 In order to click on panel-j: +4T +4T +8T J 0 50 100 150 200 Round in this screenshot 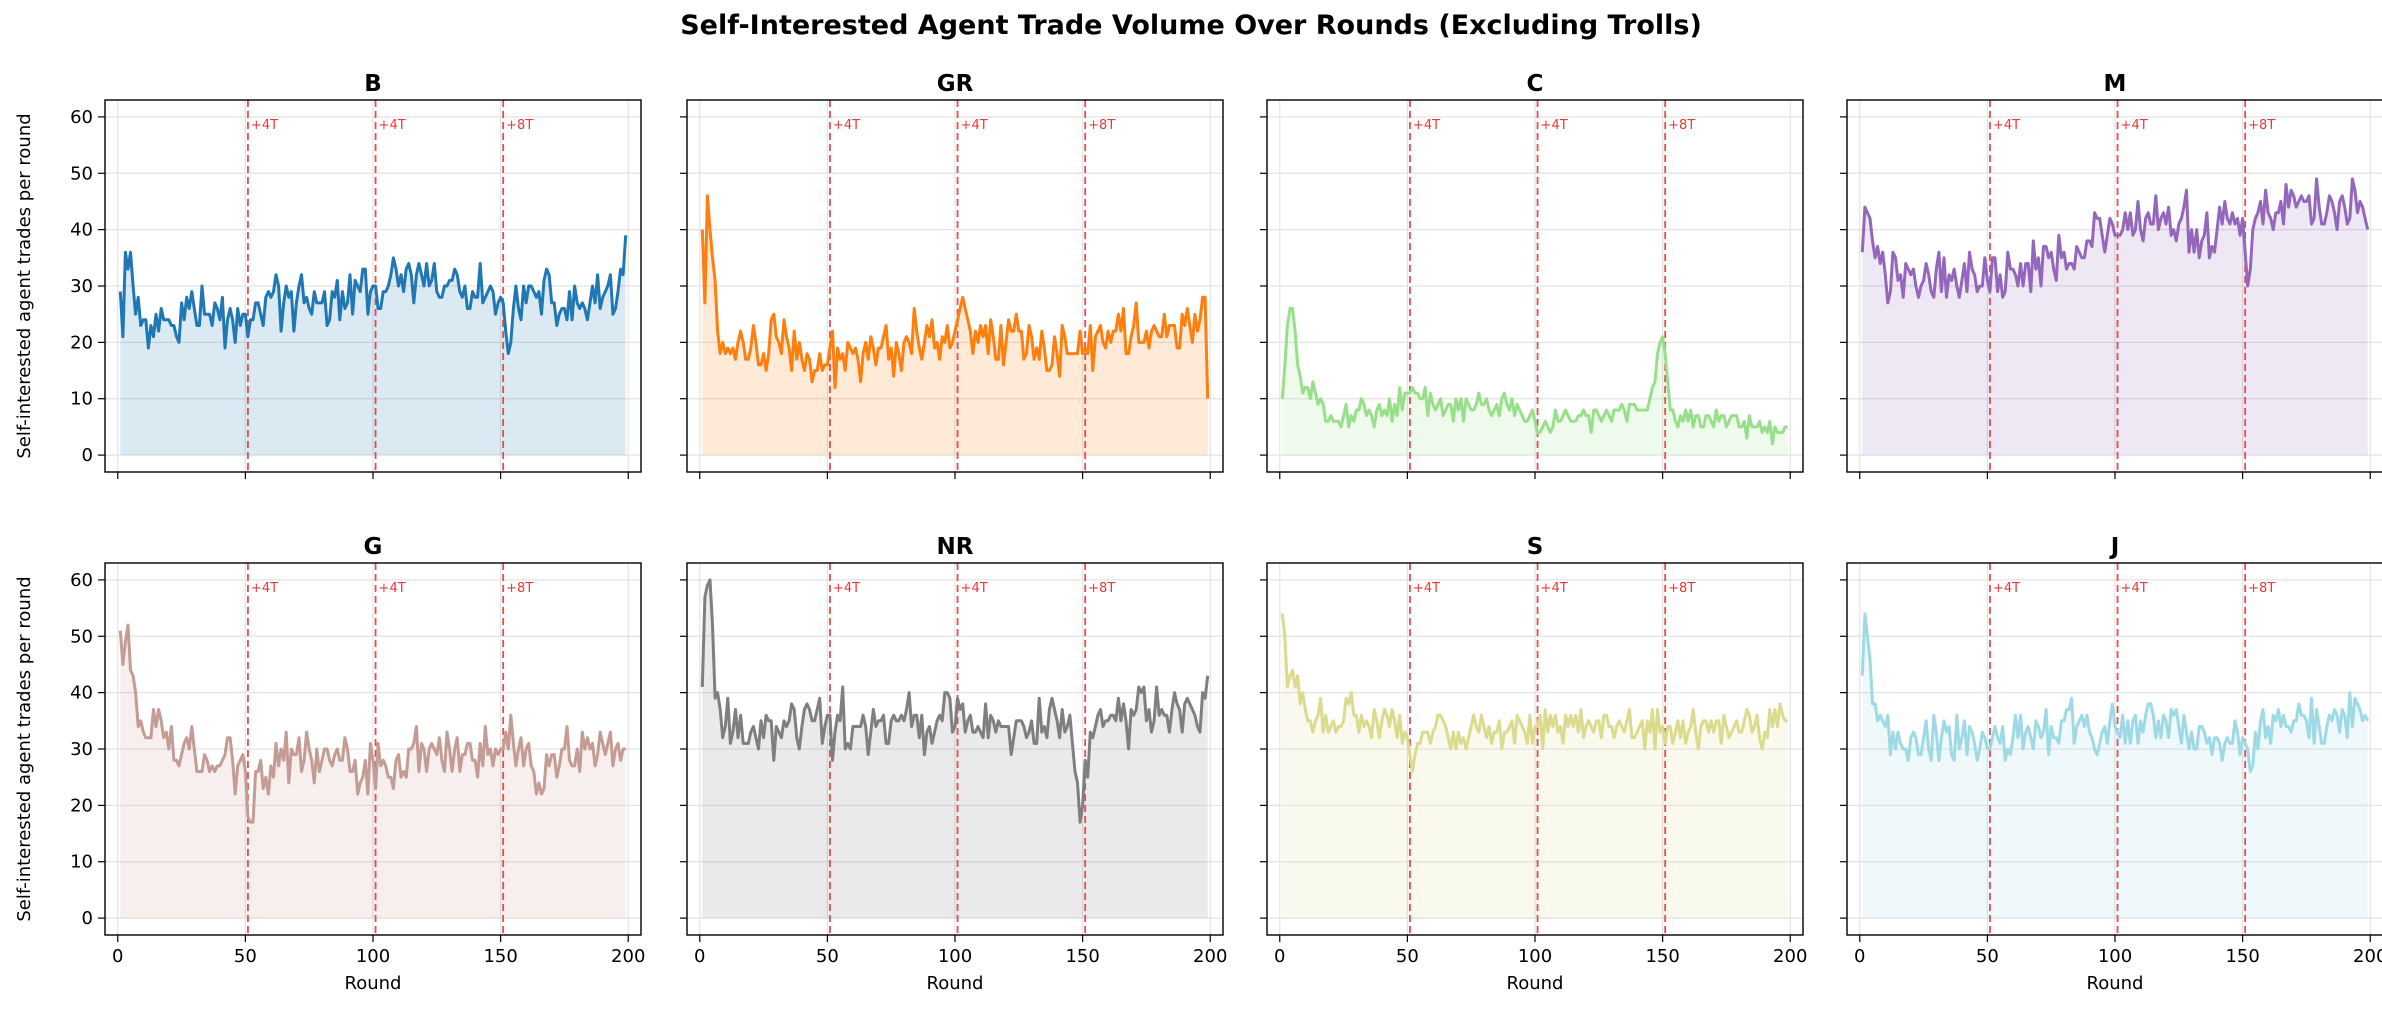, I will do `click(2111, 764)`.